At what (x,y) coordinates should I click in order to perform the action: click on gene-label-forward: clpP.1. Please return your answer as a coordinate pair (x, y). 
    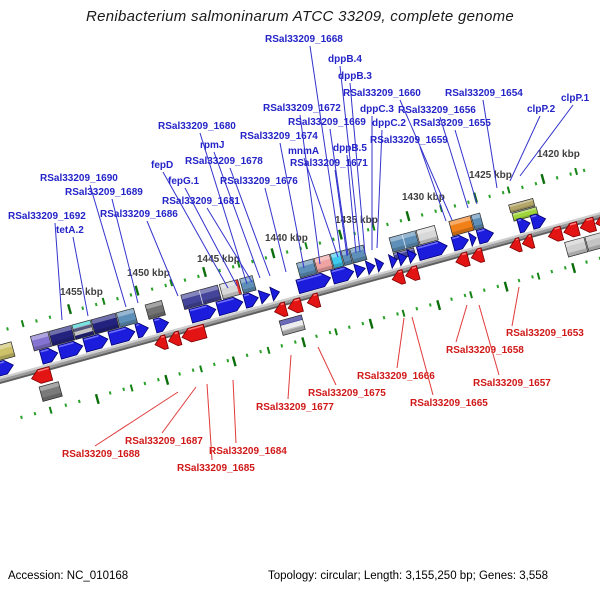
    Looking at the image, I should click on (575, 98).